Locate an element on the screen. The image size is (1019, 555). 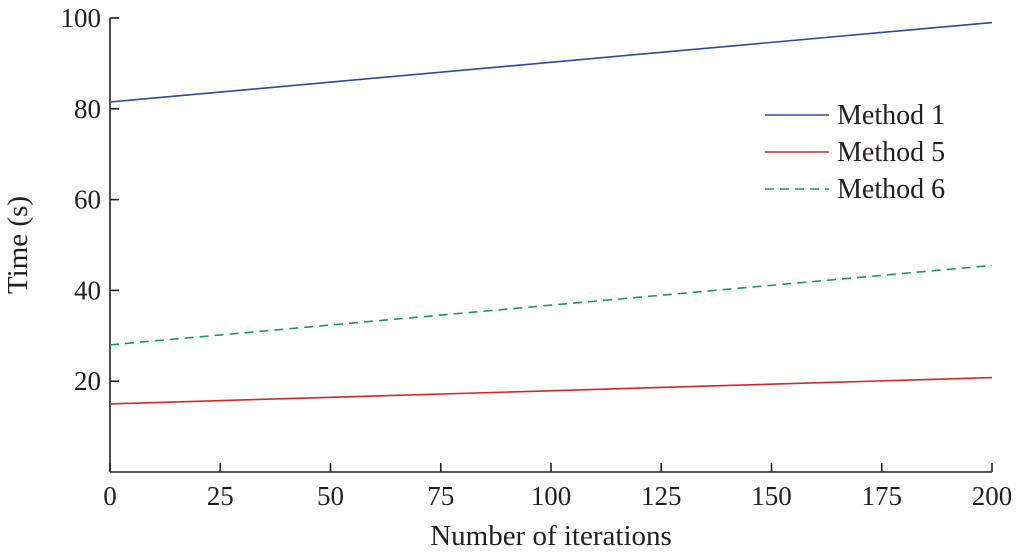
x-tick-label: 100 is located at coordinates (551, 496).